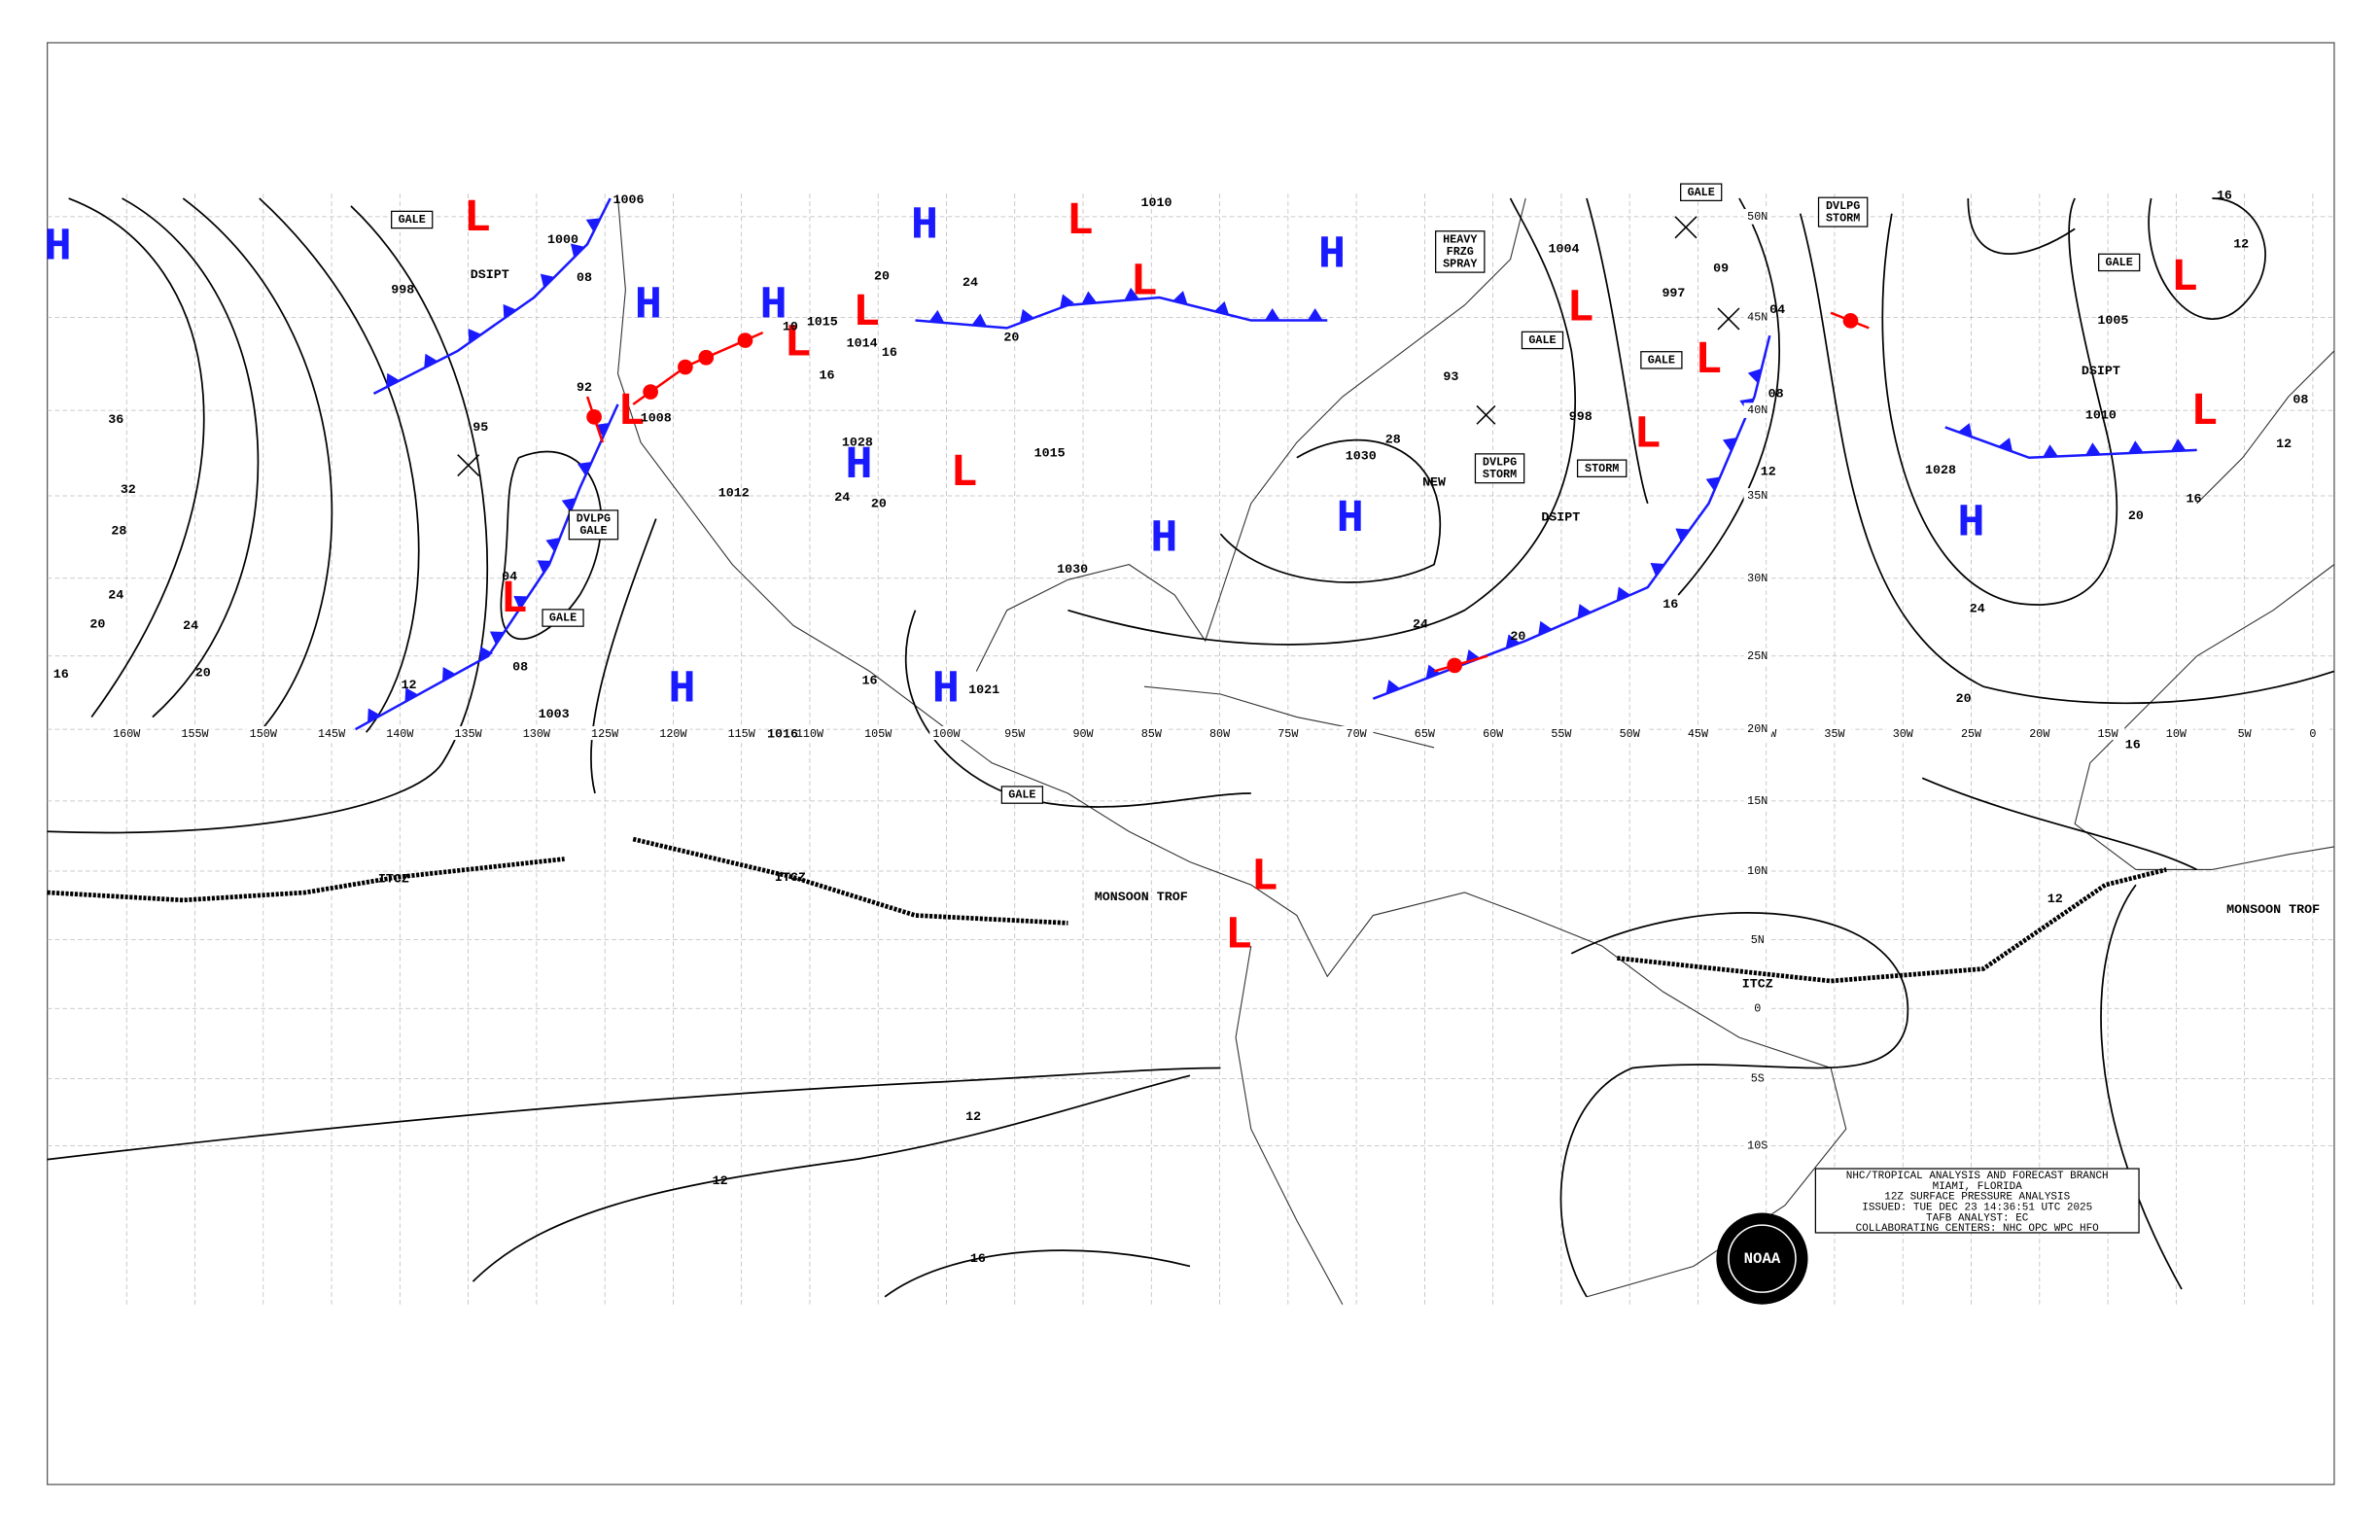 The image size is (2380, 1540). Describe the element at coordinates (1083, 734) in the screenshot. I see `lon-label: 90W` at that location.